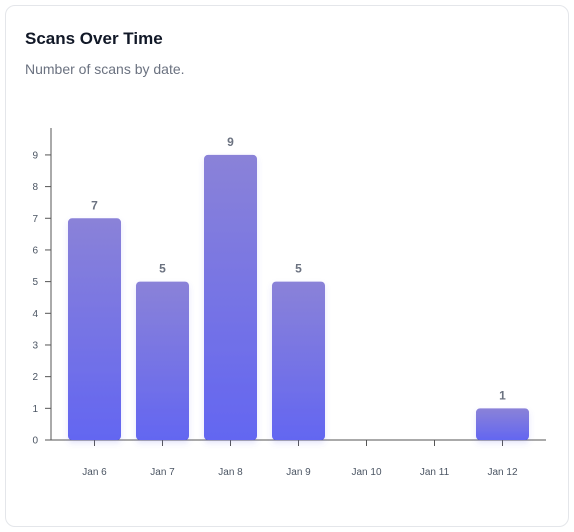 The width and height of the screenshot is (574, 532). Describe the element at coordinates (94, 472) in the screenshot. I see `x-tick-label: Jan 6` at that location.